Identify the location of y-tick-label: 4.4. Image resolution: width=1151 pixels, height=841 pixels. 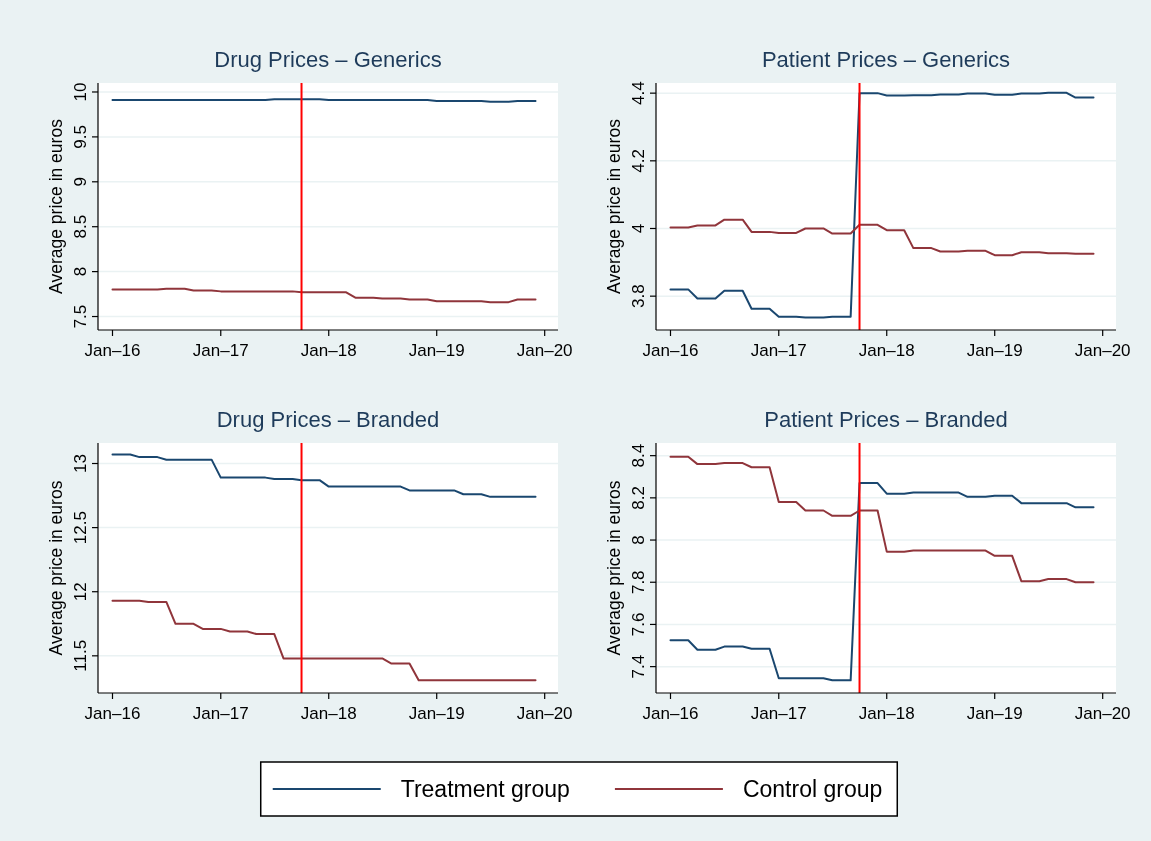
(638, 93).